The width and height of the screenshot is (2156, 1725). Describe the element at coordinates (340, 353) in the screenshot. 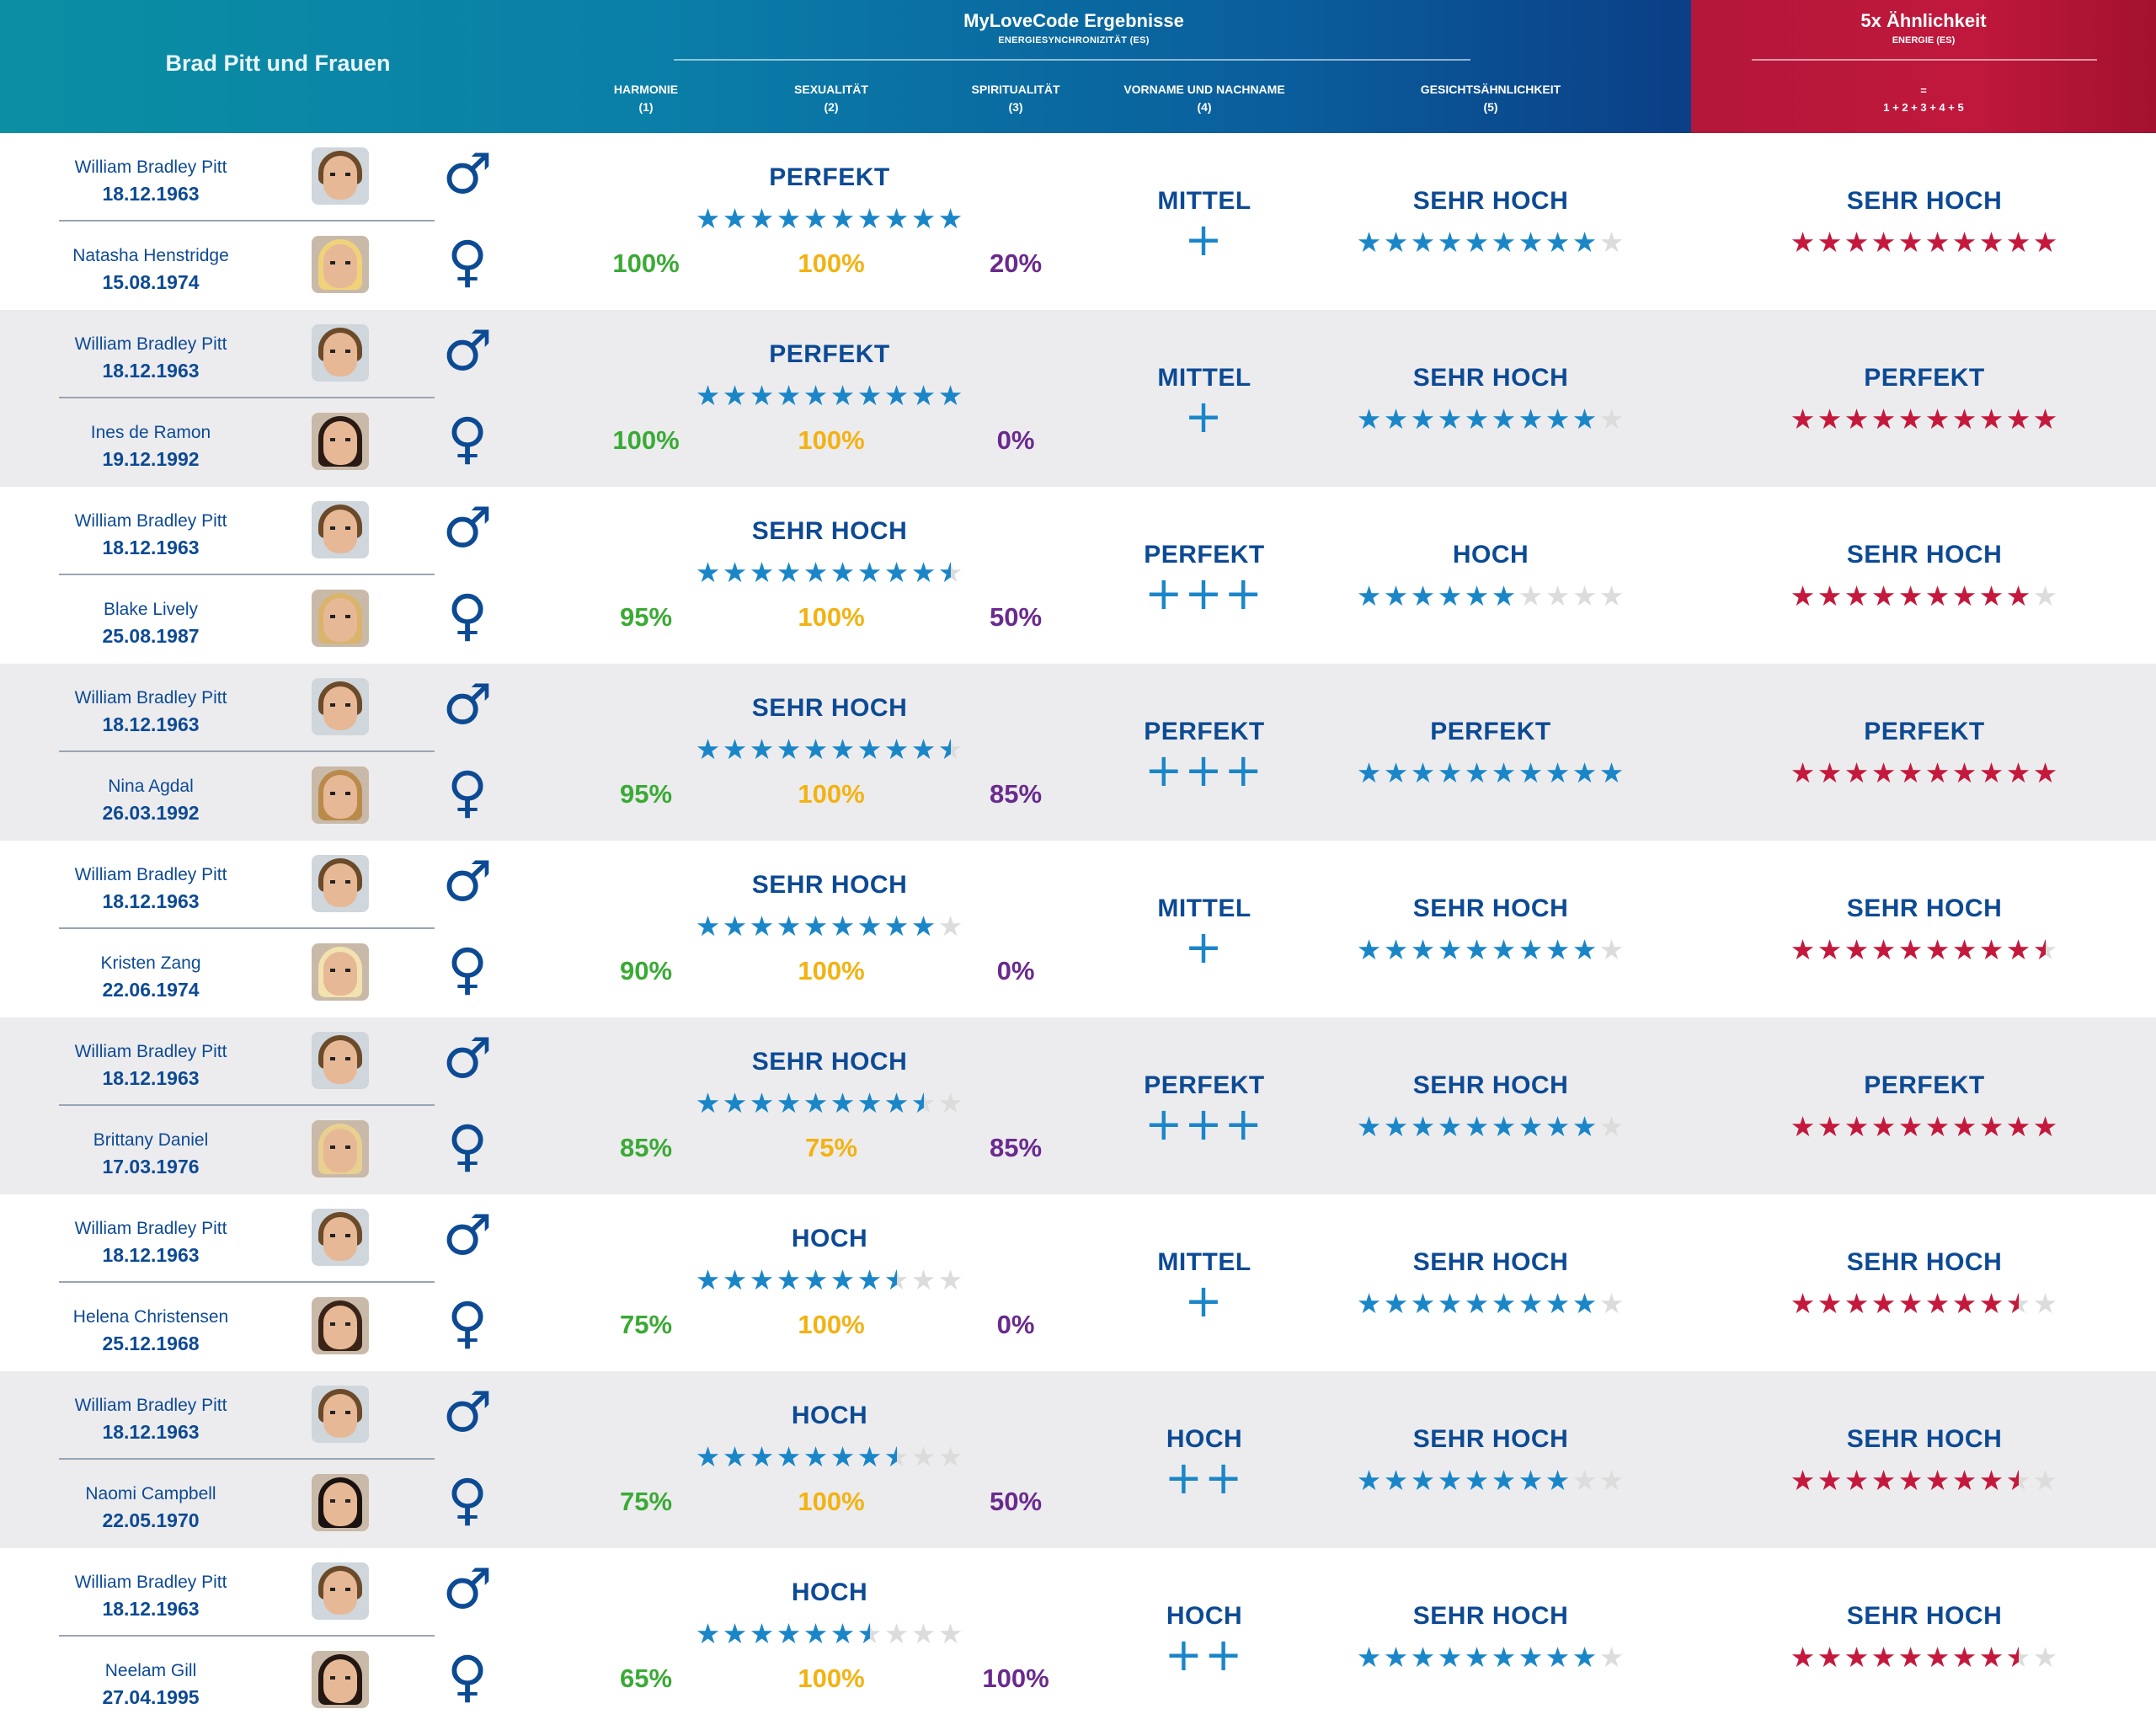

I see `man-avatar` at that location.